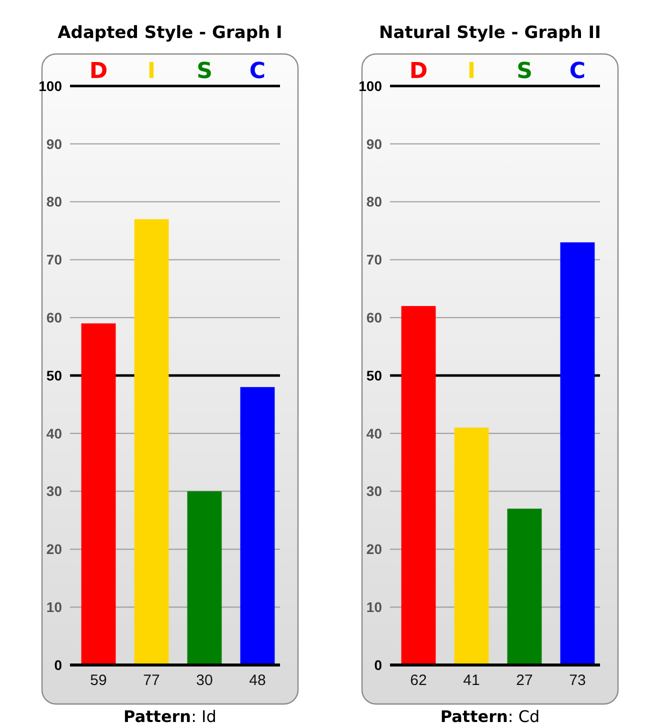 This screenshot has width=657, height=727. I want to click on data-label: 48, so click(257, 680).